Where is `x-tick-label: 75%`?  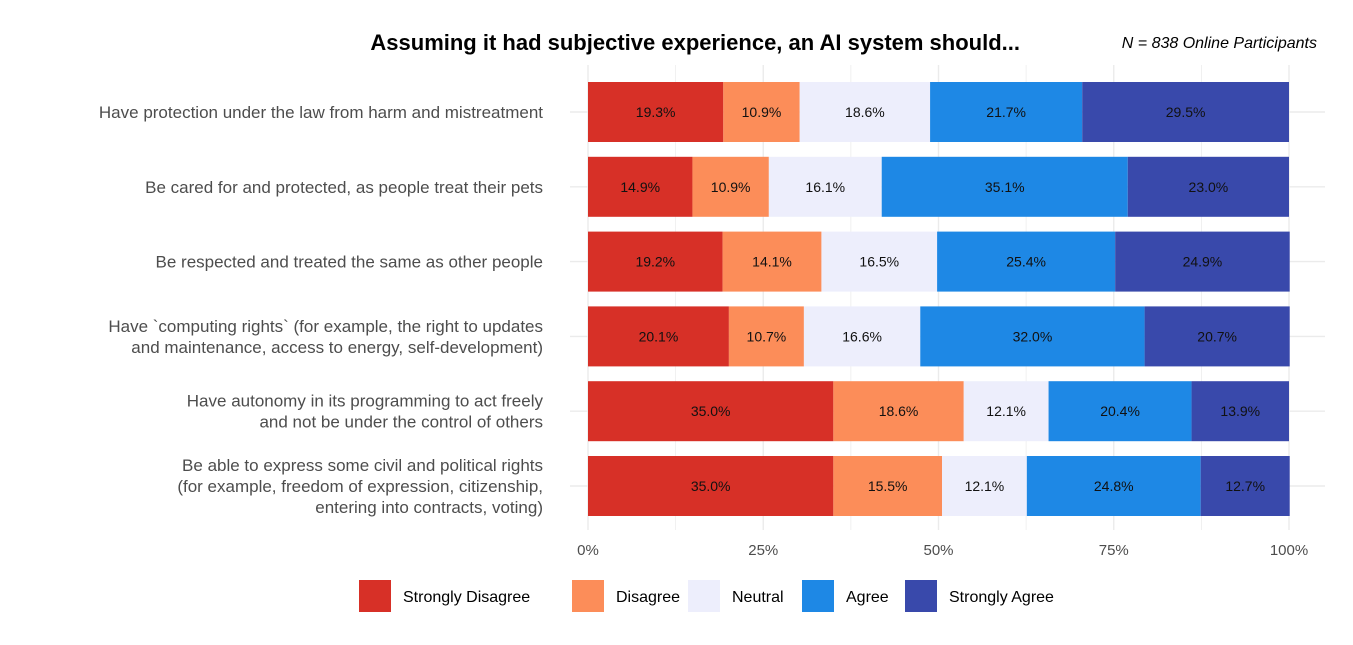 x-tick-label: 75% is located at coordinates (1114, 550).